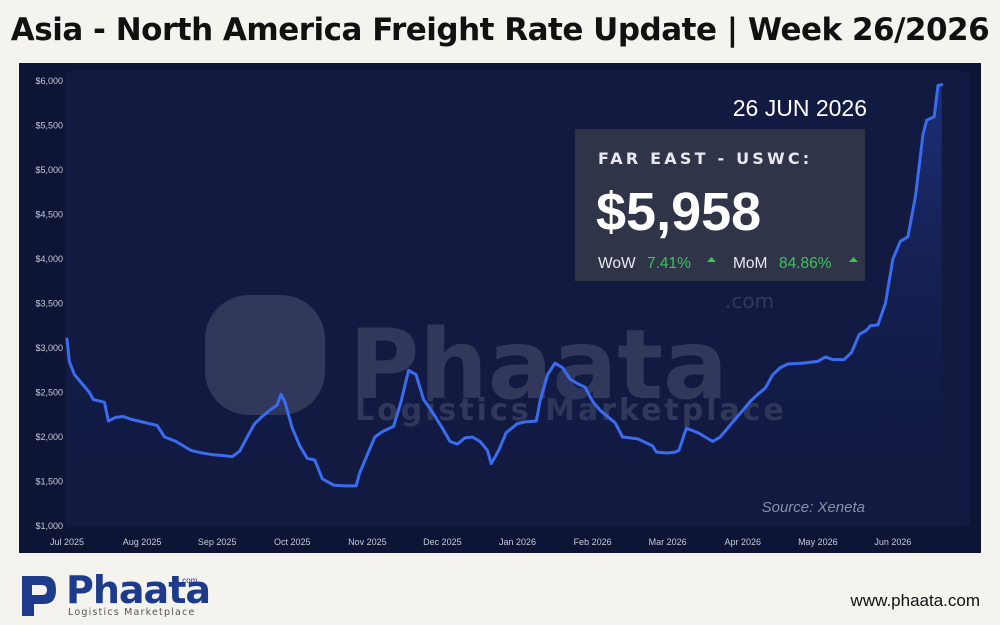 The width and height of the screenshot is (1000, 625). Describe the element at coordinates (669, 263) in the screenshot. I see `wow-value: 7.41%` at that location.